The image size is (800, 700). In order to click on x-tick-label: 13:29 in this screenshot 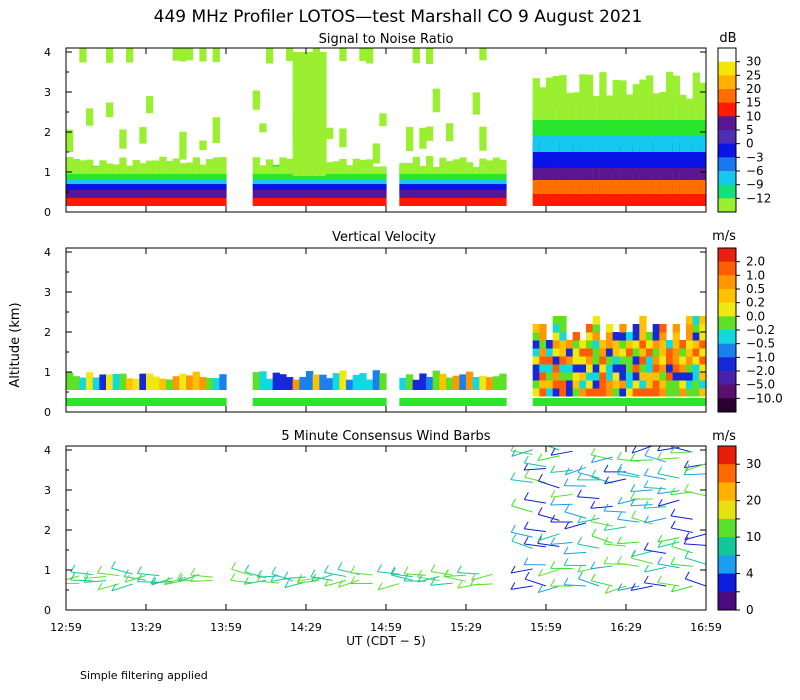, I will do `click(146, 627)`.